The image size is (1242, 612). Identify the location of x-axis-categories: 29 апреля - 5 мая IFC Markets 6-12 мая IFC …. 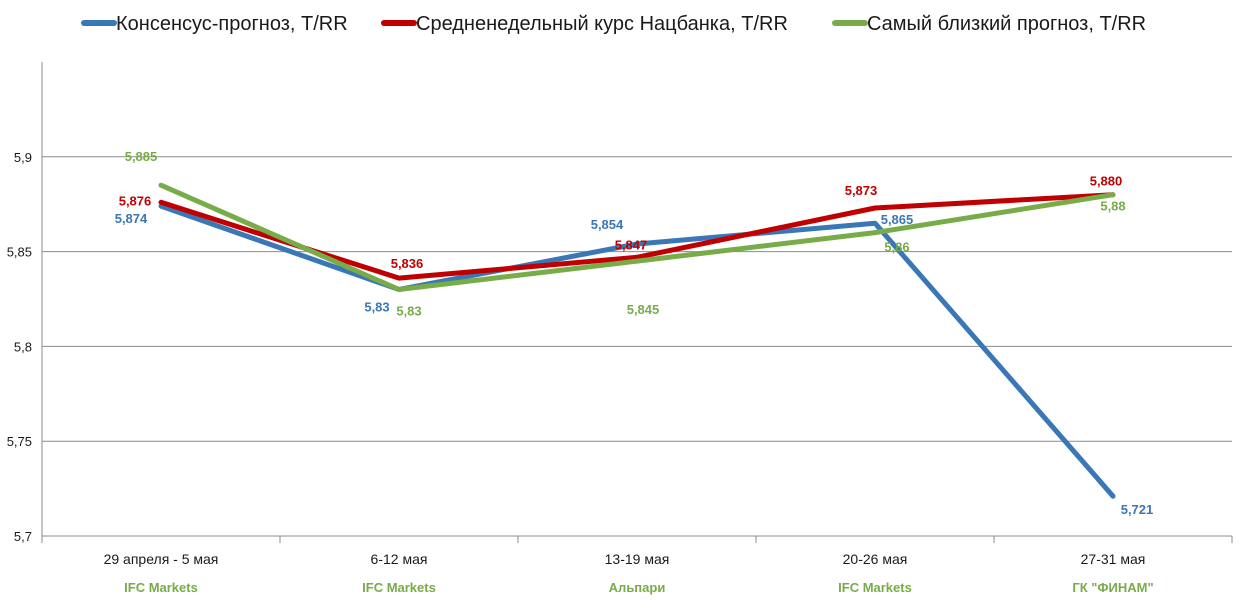
(629, 573).